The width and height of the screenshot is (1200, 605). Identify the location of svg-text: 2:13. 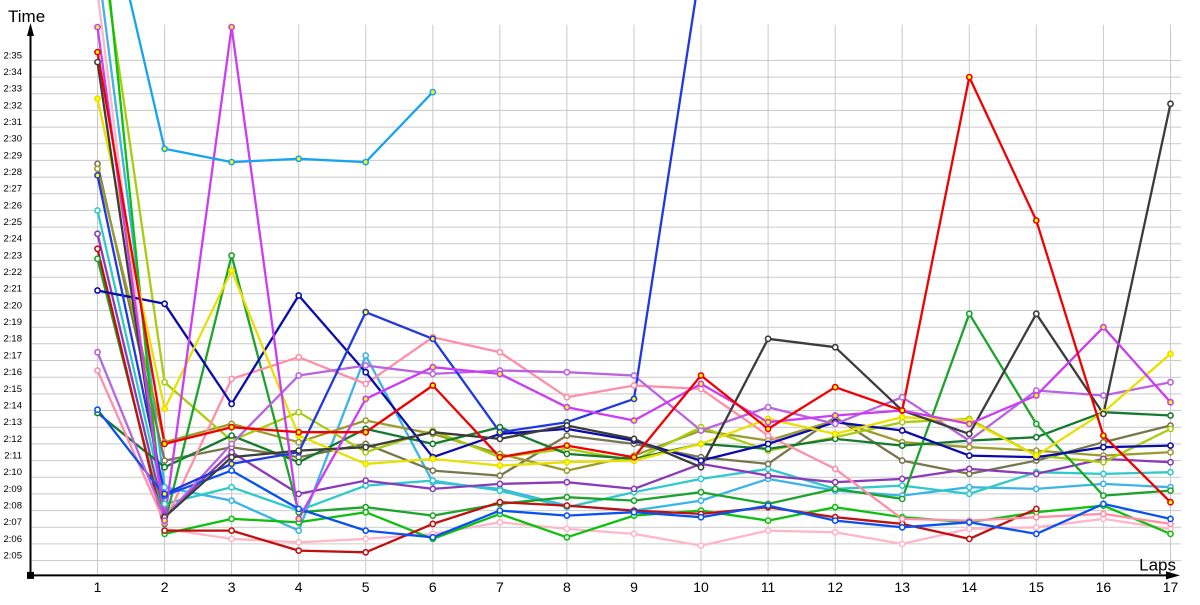
(13, 422).